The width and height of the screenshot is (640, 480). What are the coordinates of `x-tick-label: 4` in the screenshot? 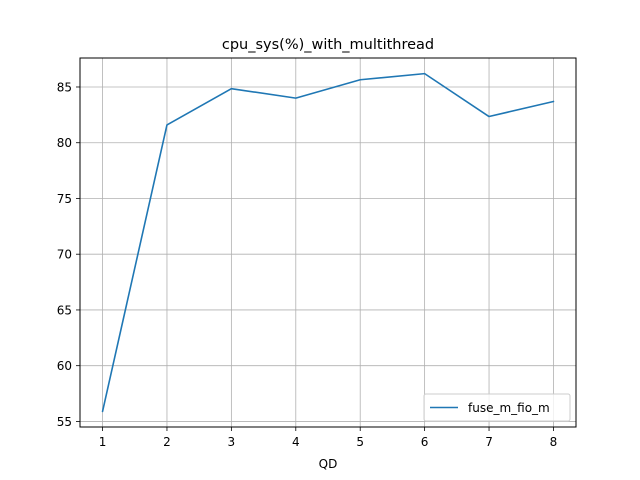 It's located at (296, 442).